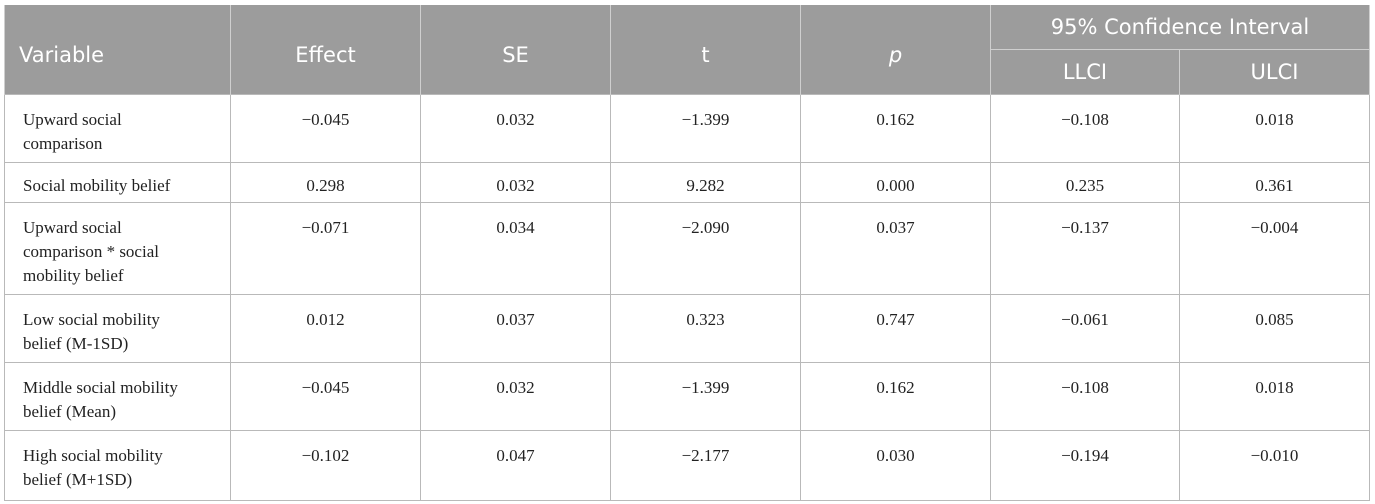 Image resolution: width=1375 pixels, height=504 pixels. What do you see at coordinates (1085, 72) in the screenshot?
I see `header-llci: LLCI` at bounding box center [1085, 72].